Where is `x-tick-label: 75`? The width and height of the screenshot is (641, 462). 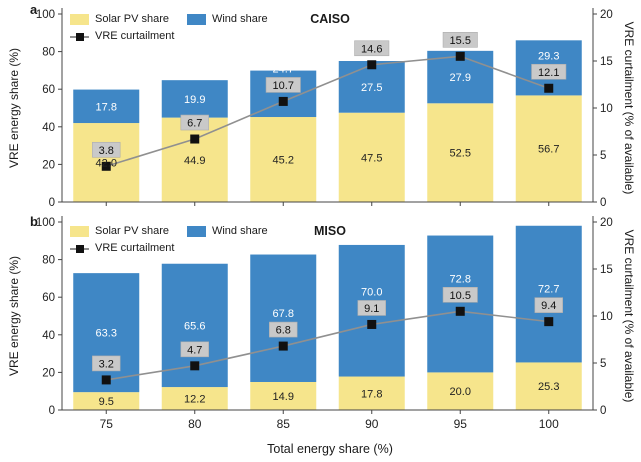 x-tick-label: 75 is located at coordinates (107, 424).